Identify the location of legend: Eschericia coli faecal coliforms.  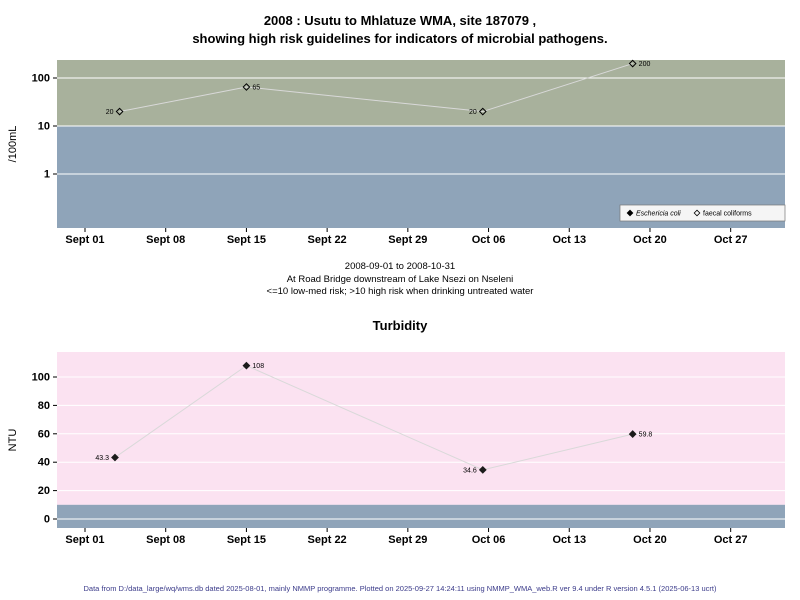
(702, 213).